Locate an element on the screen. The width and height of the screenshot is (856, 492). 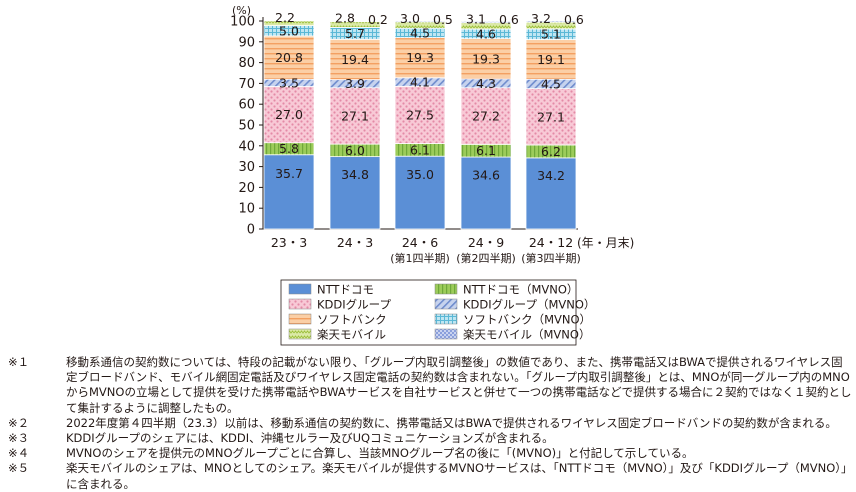
x-tick-label: 23・3 is located at coordinates (289, 242).